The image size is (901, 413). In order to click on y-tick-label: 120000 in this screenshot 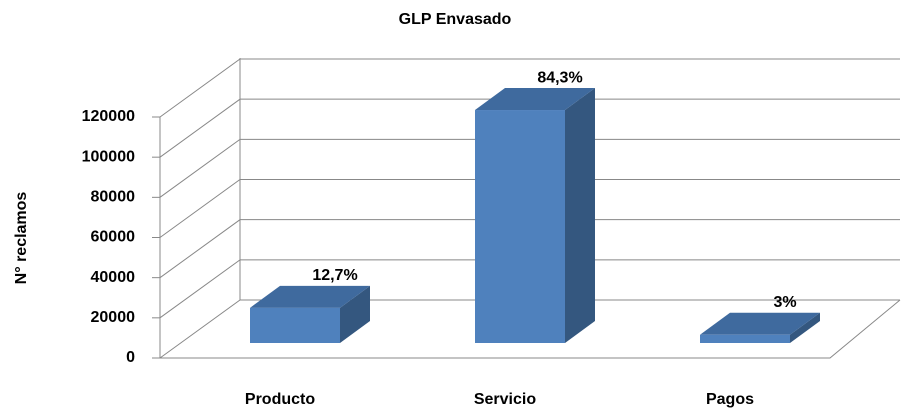, I will do `click(108, 116)`.